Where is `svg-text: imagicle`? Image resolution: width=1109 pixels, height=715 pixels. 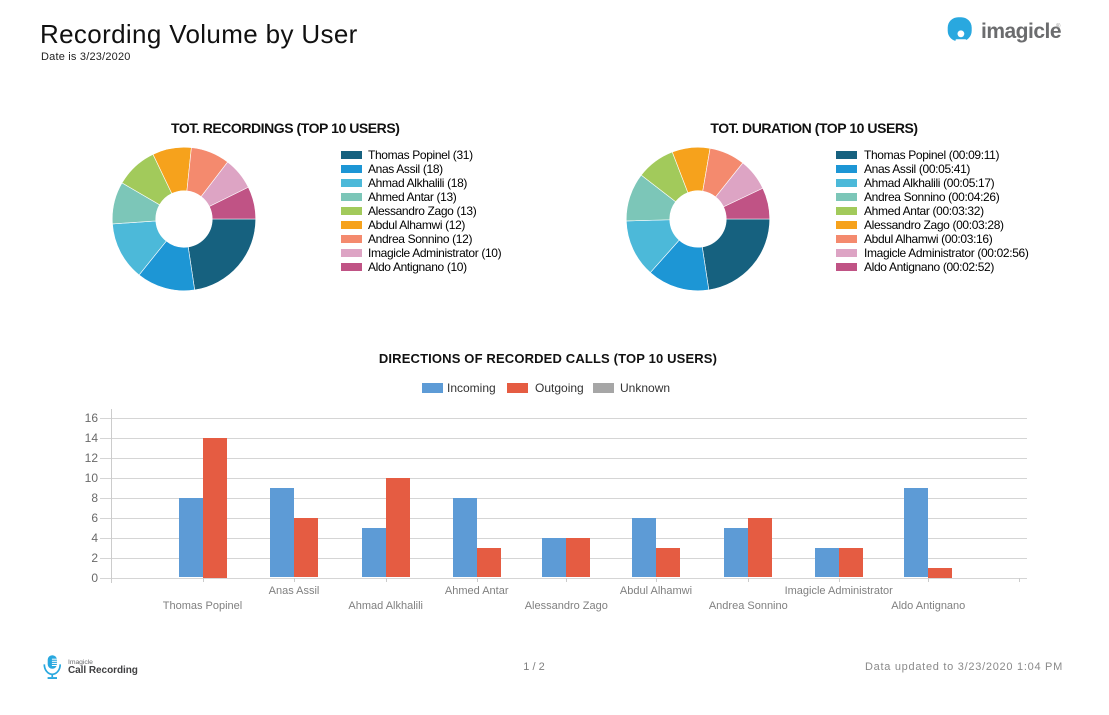
svg-text: imagicle is located at coordinates (1021, 31).